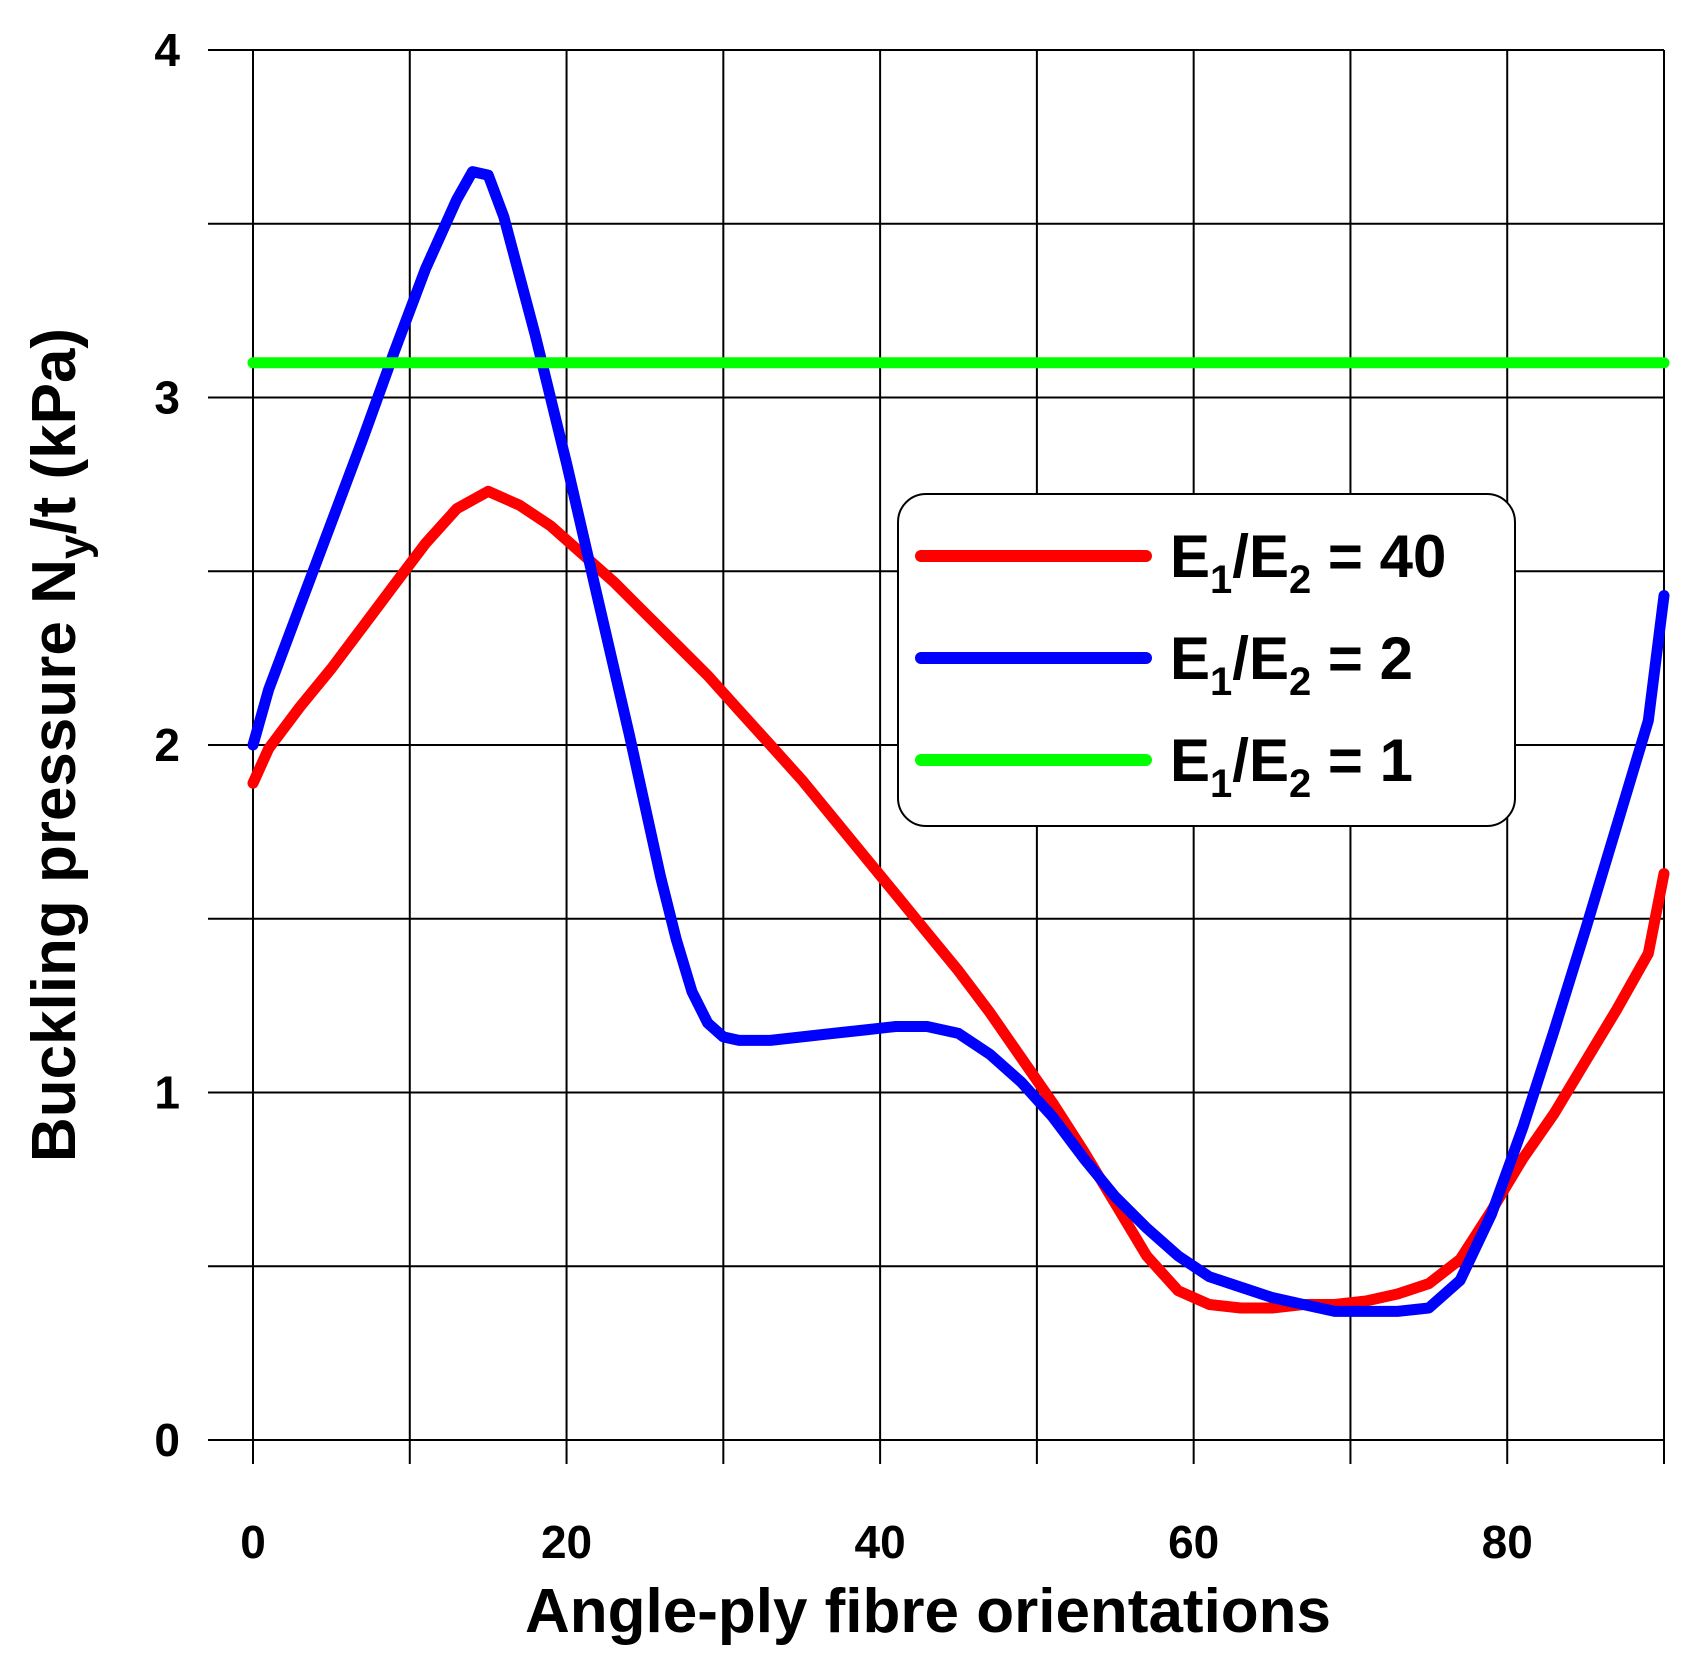  I want to click on y-axis-title: Buckling pressure Ny/t (kPa), so click(59, 745).